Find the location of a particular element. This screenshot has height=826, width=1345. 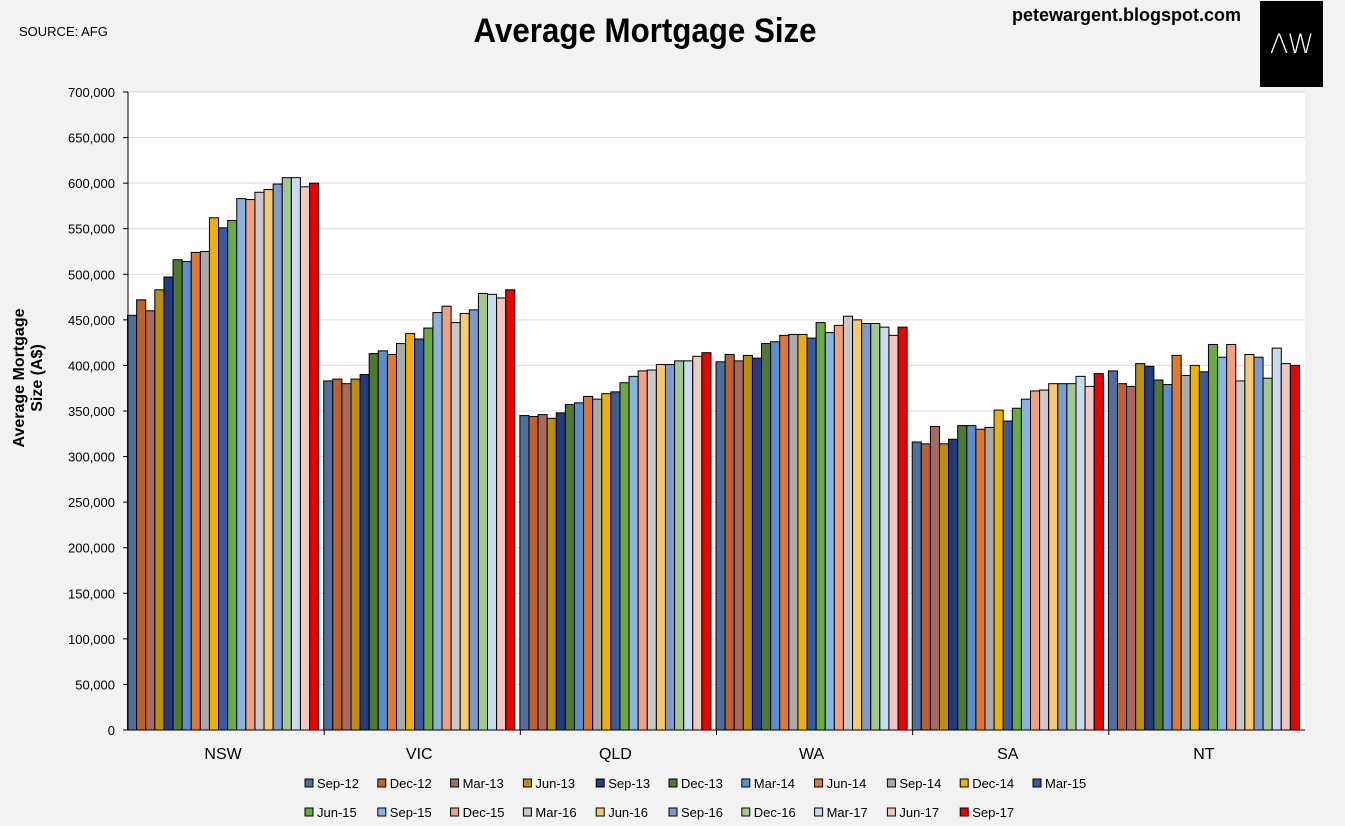

legend-label: Mar-16 is located at coordinates (555, 812).